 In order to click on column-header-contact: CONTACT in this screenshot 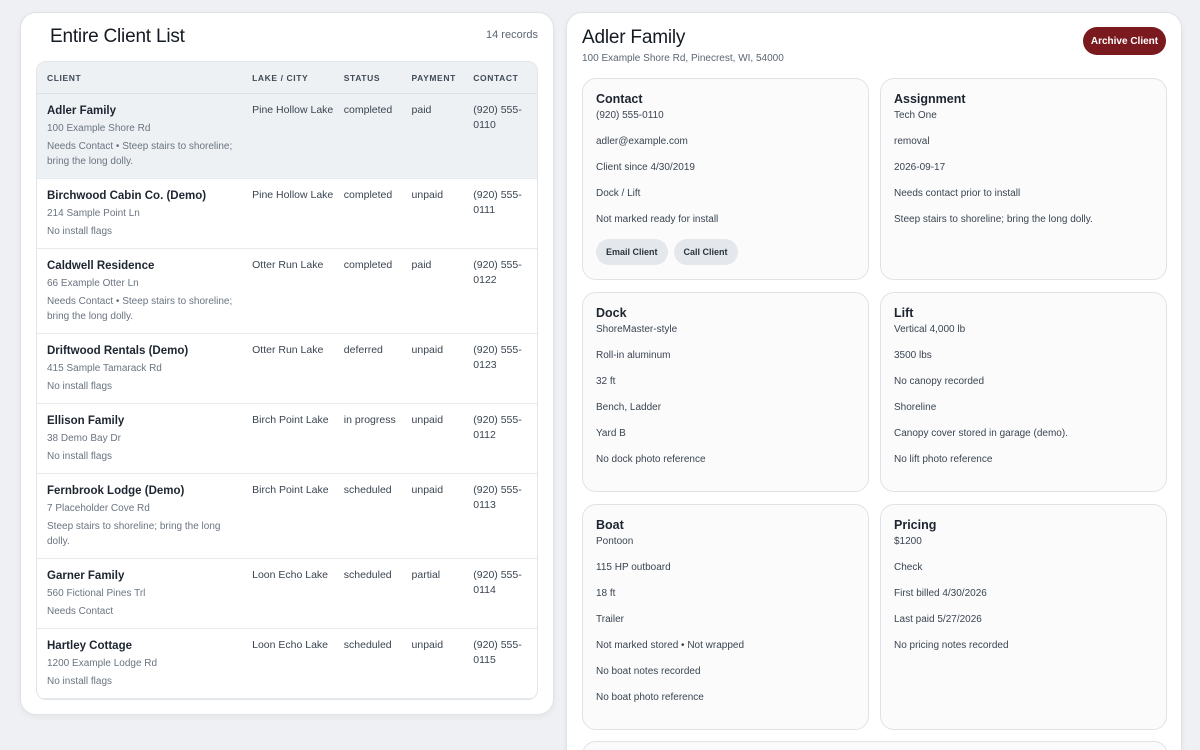, I will do `click(496, 77)`.